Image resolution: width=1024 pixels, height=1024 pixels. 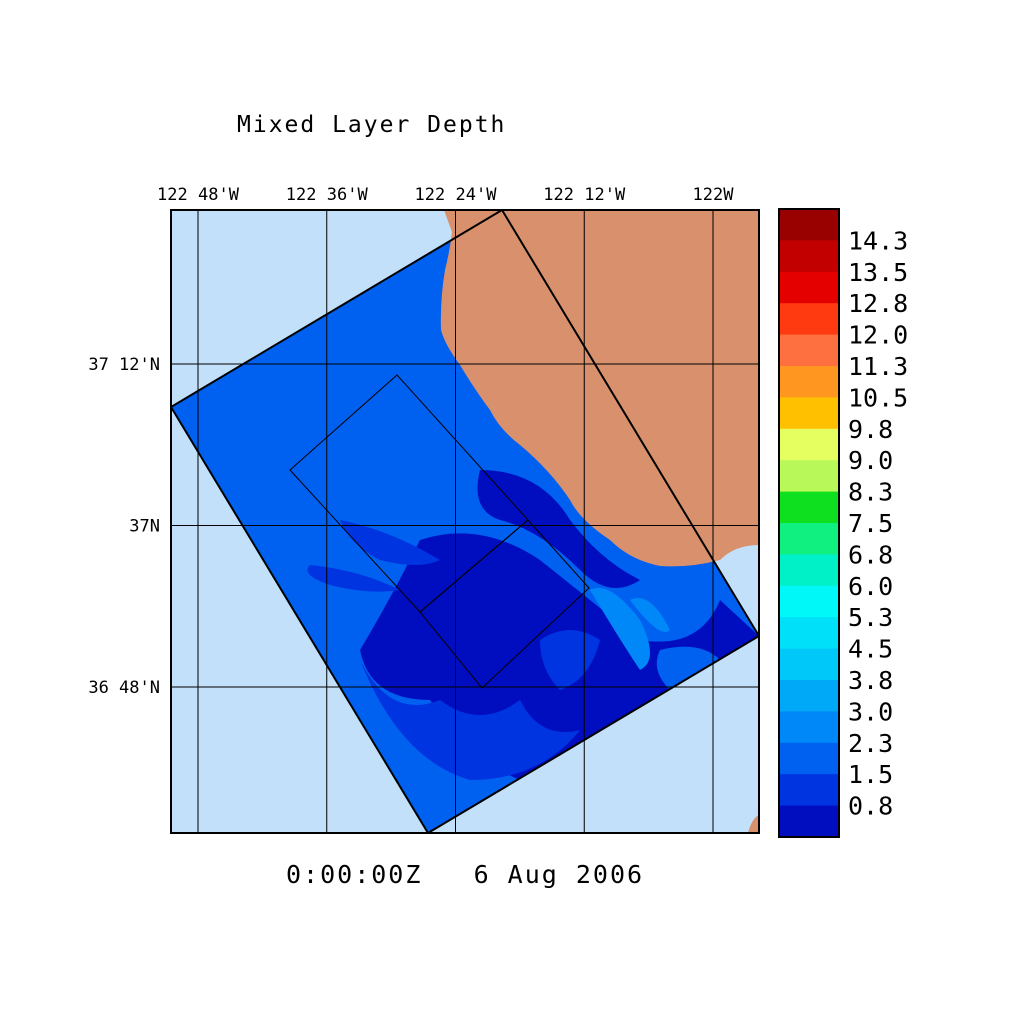 What do you see at coordinates (878, 366) in the screenshot?
I see `colorbar-label: 11.3` at bounding box center [878, 366].